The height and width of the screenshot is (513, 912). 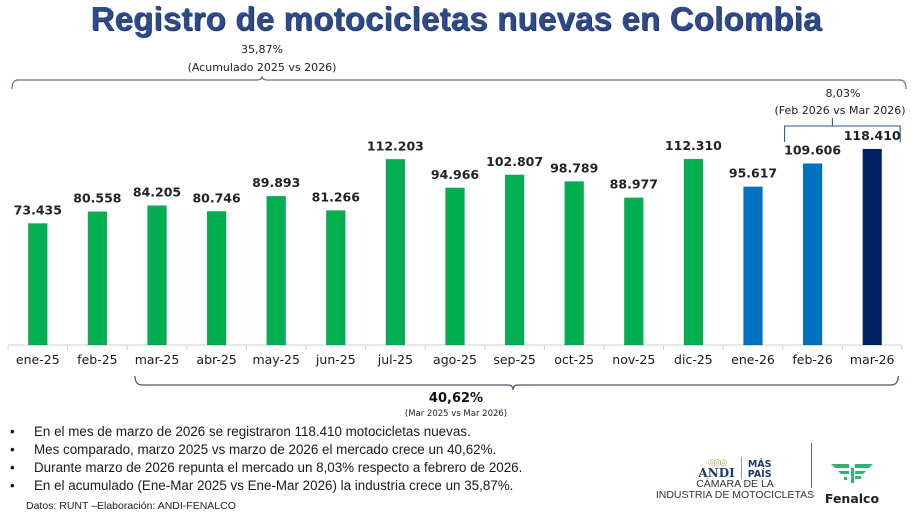 I want to click on annotation-value-monthly: 8,03%, so click(x=843, y=93).